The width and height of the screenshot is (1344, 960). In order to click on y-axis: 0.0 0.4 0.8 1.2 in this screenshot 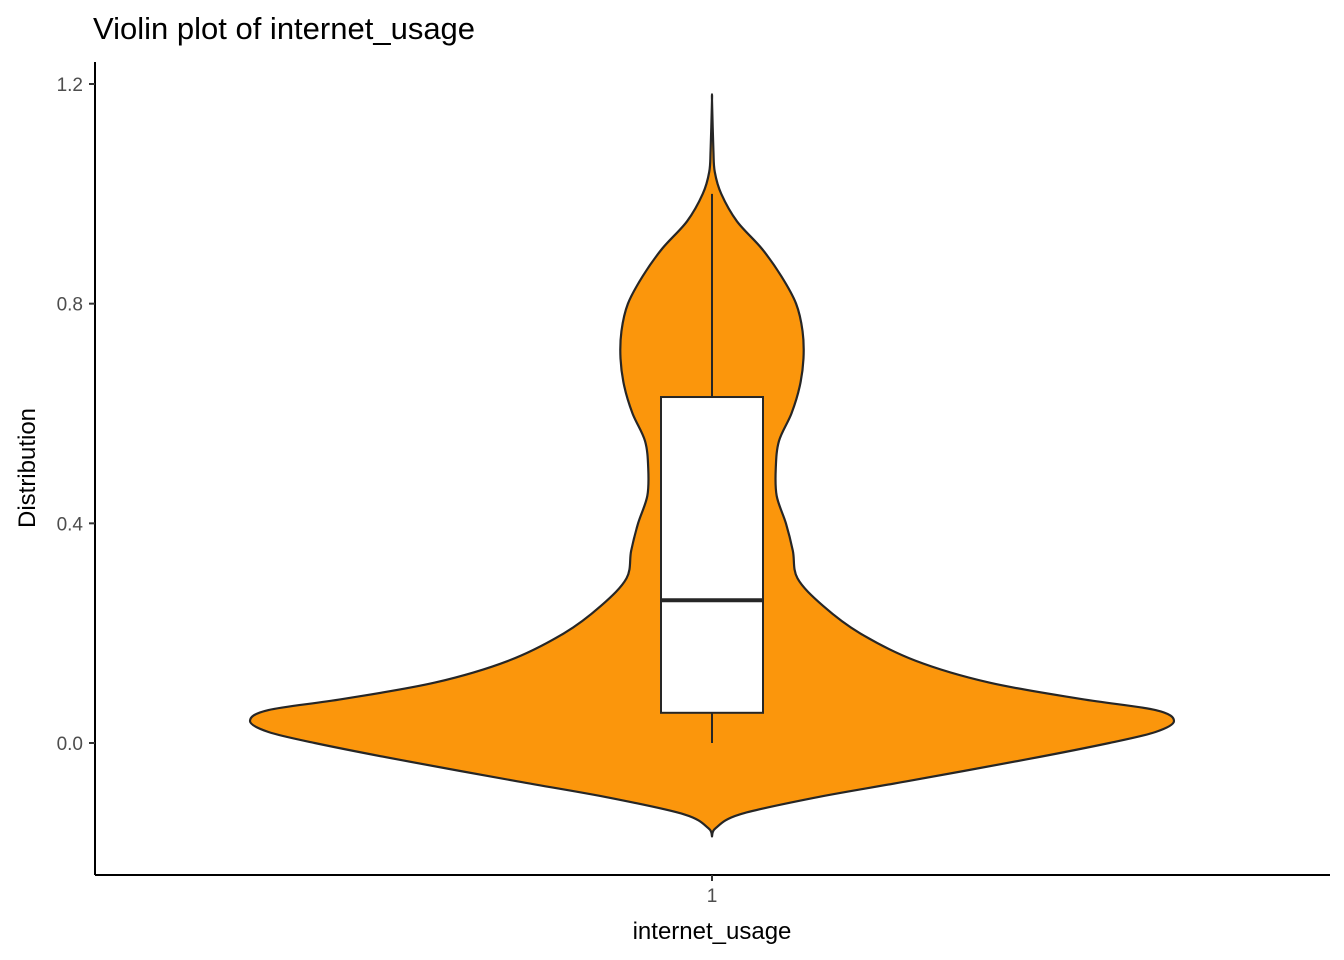, I will do `click(76, 468)`.